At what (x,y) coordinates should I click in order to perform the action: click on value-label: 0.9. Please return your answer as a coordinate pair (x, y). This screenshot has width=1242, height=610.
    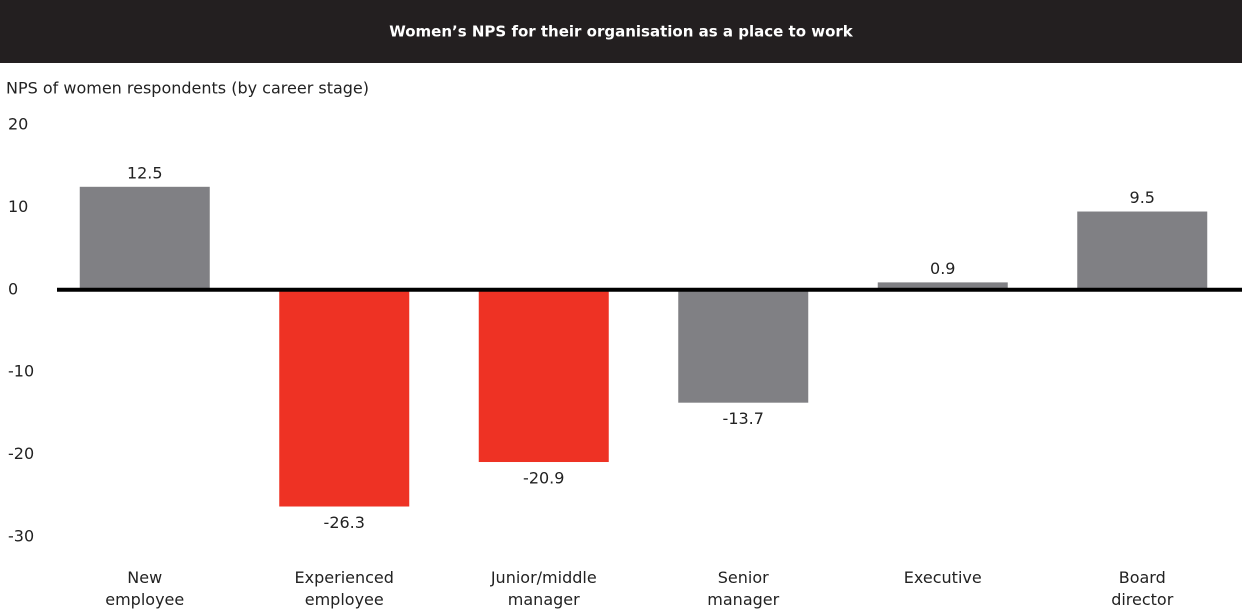
    Looking at the image, I should click on (942, 268).